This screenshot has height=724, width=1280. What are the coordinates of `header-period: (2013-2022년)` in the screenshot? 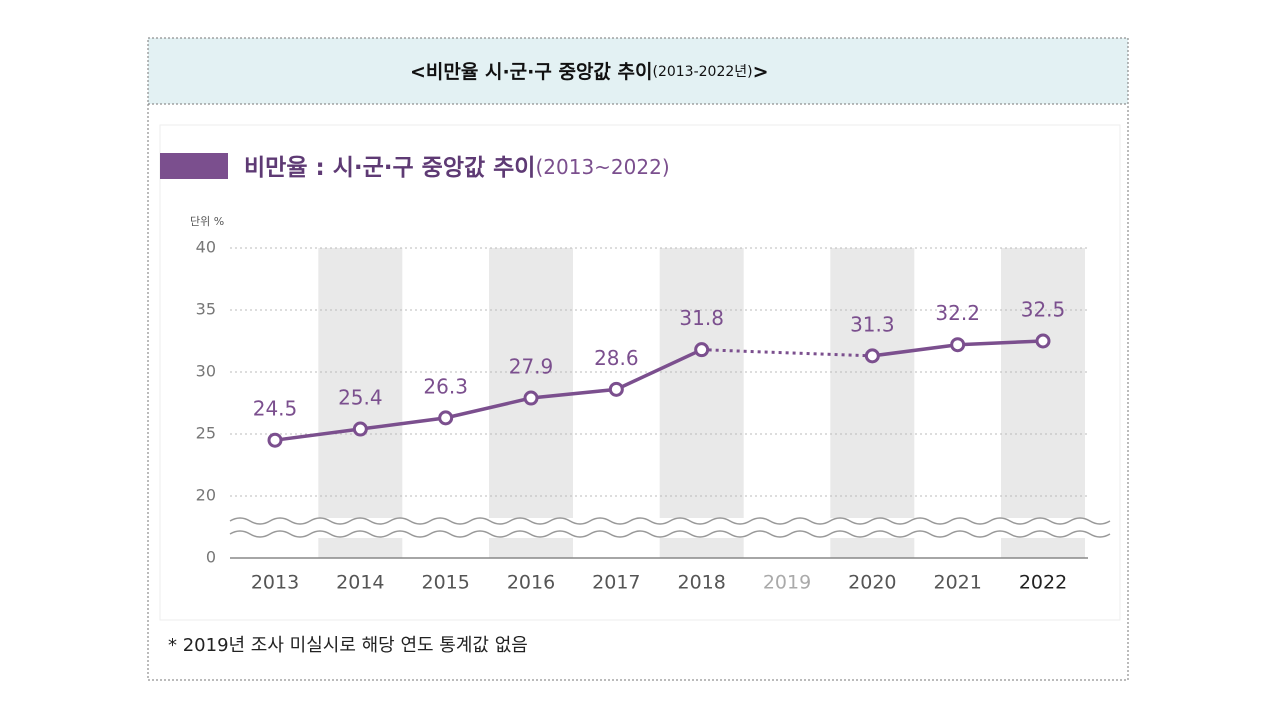 It's located at (702, 72).